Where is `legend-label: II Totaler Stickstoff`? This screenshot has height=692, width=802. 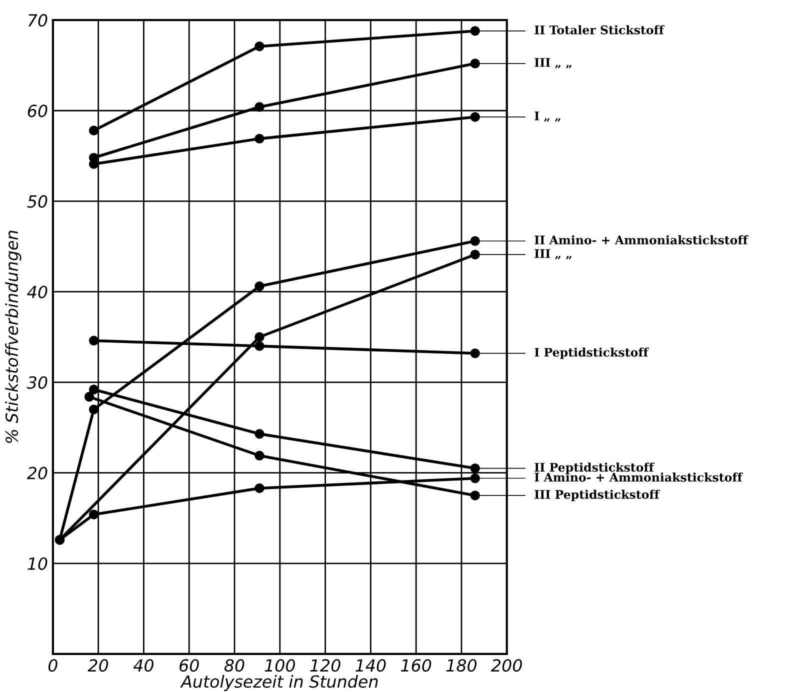 legend-label: II Totaler Stickstoff is located at coordinates (599, 29).